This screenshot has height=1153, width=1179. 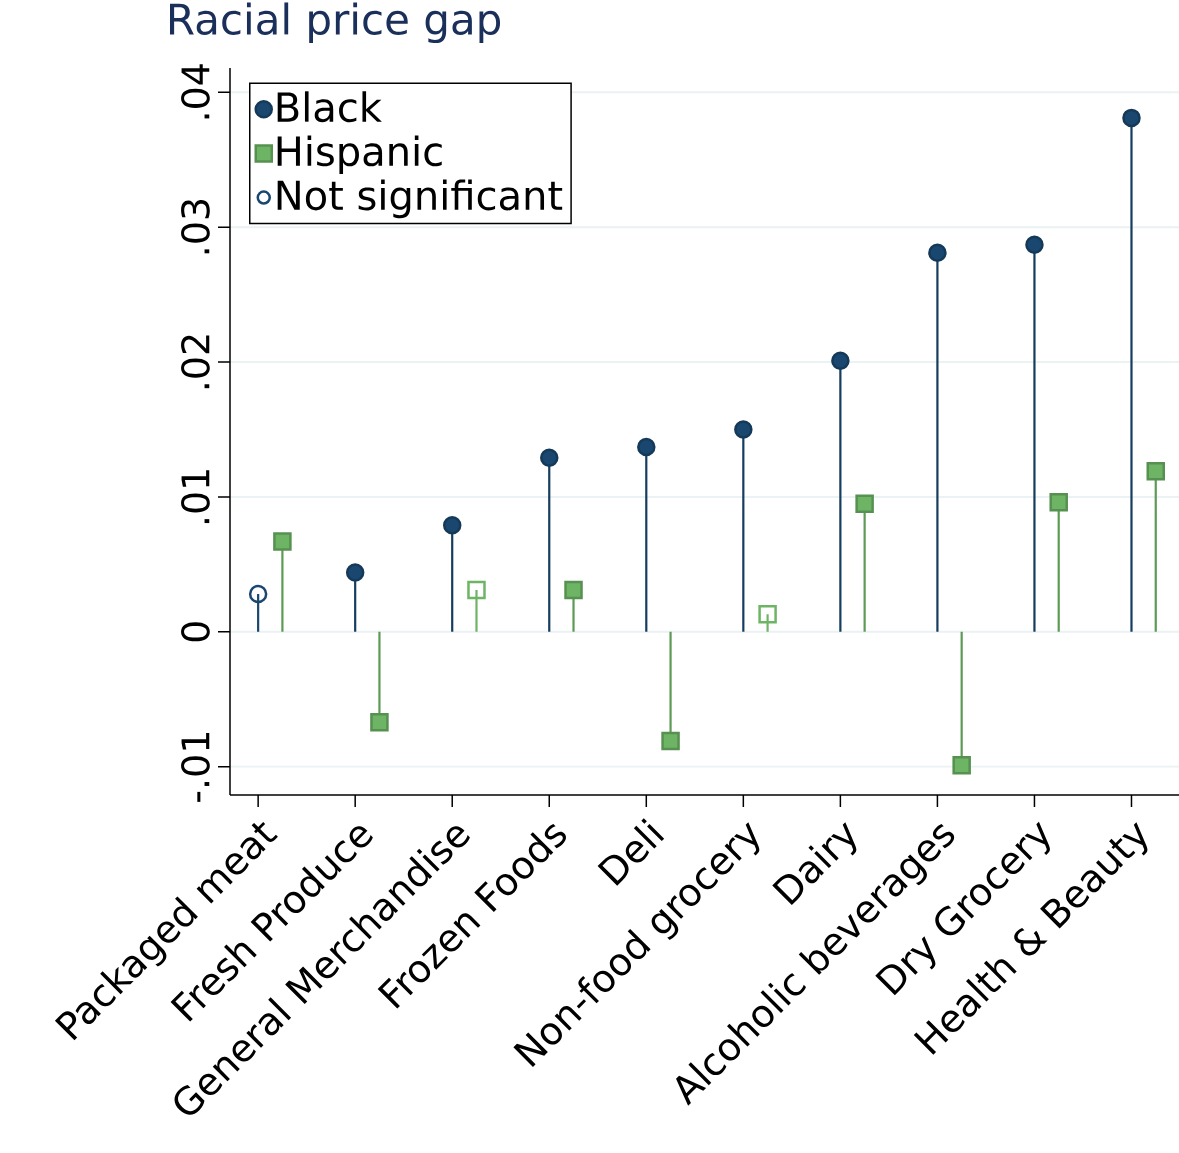 What do you see at coordinates (195, 632) in the screenshot?
I see `y-tick-label: 0` at bounding box center [195, 632].